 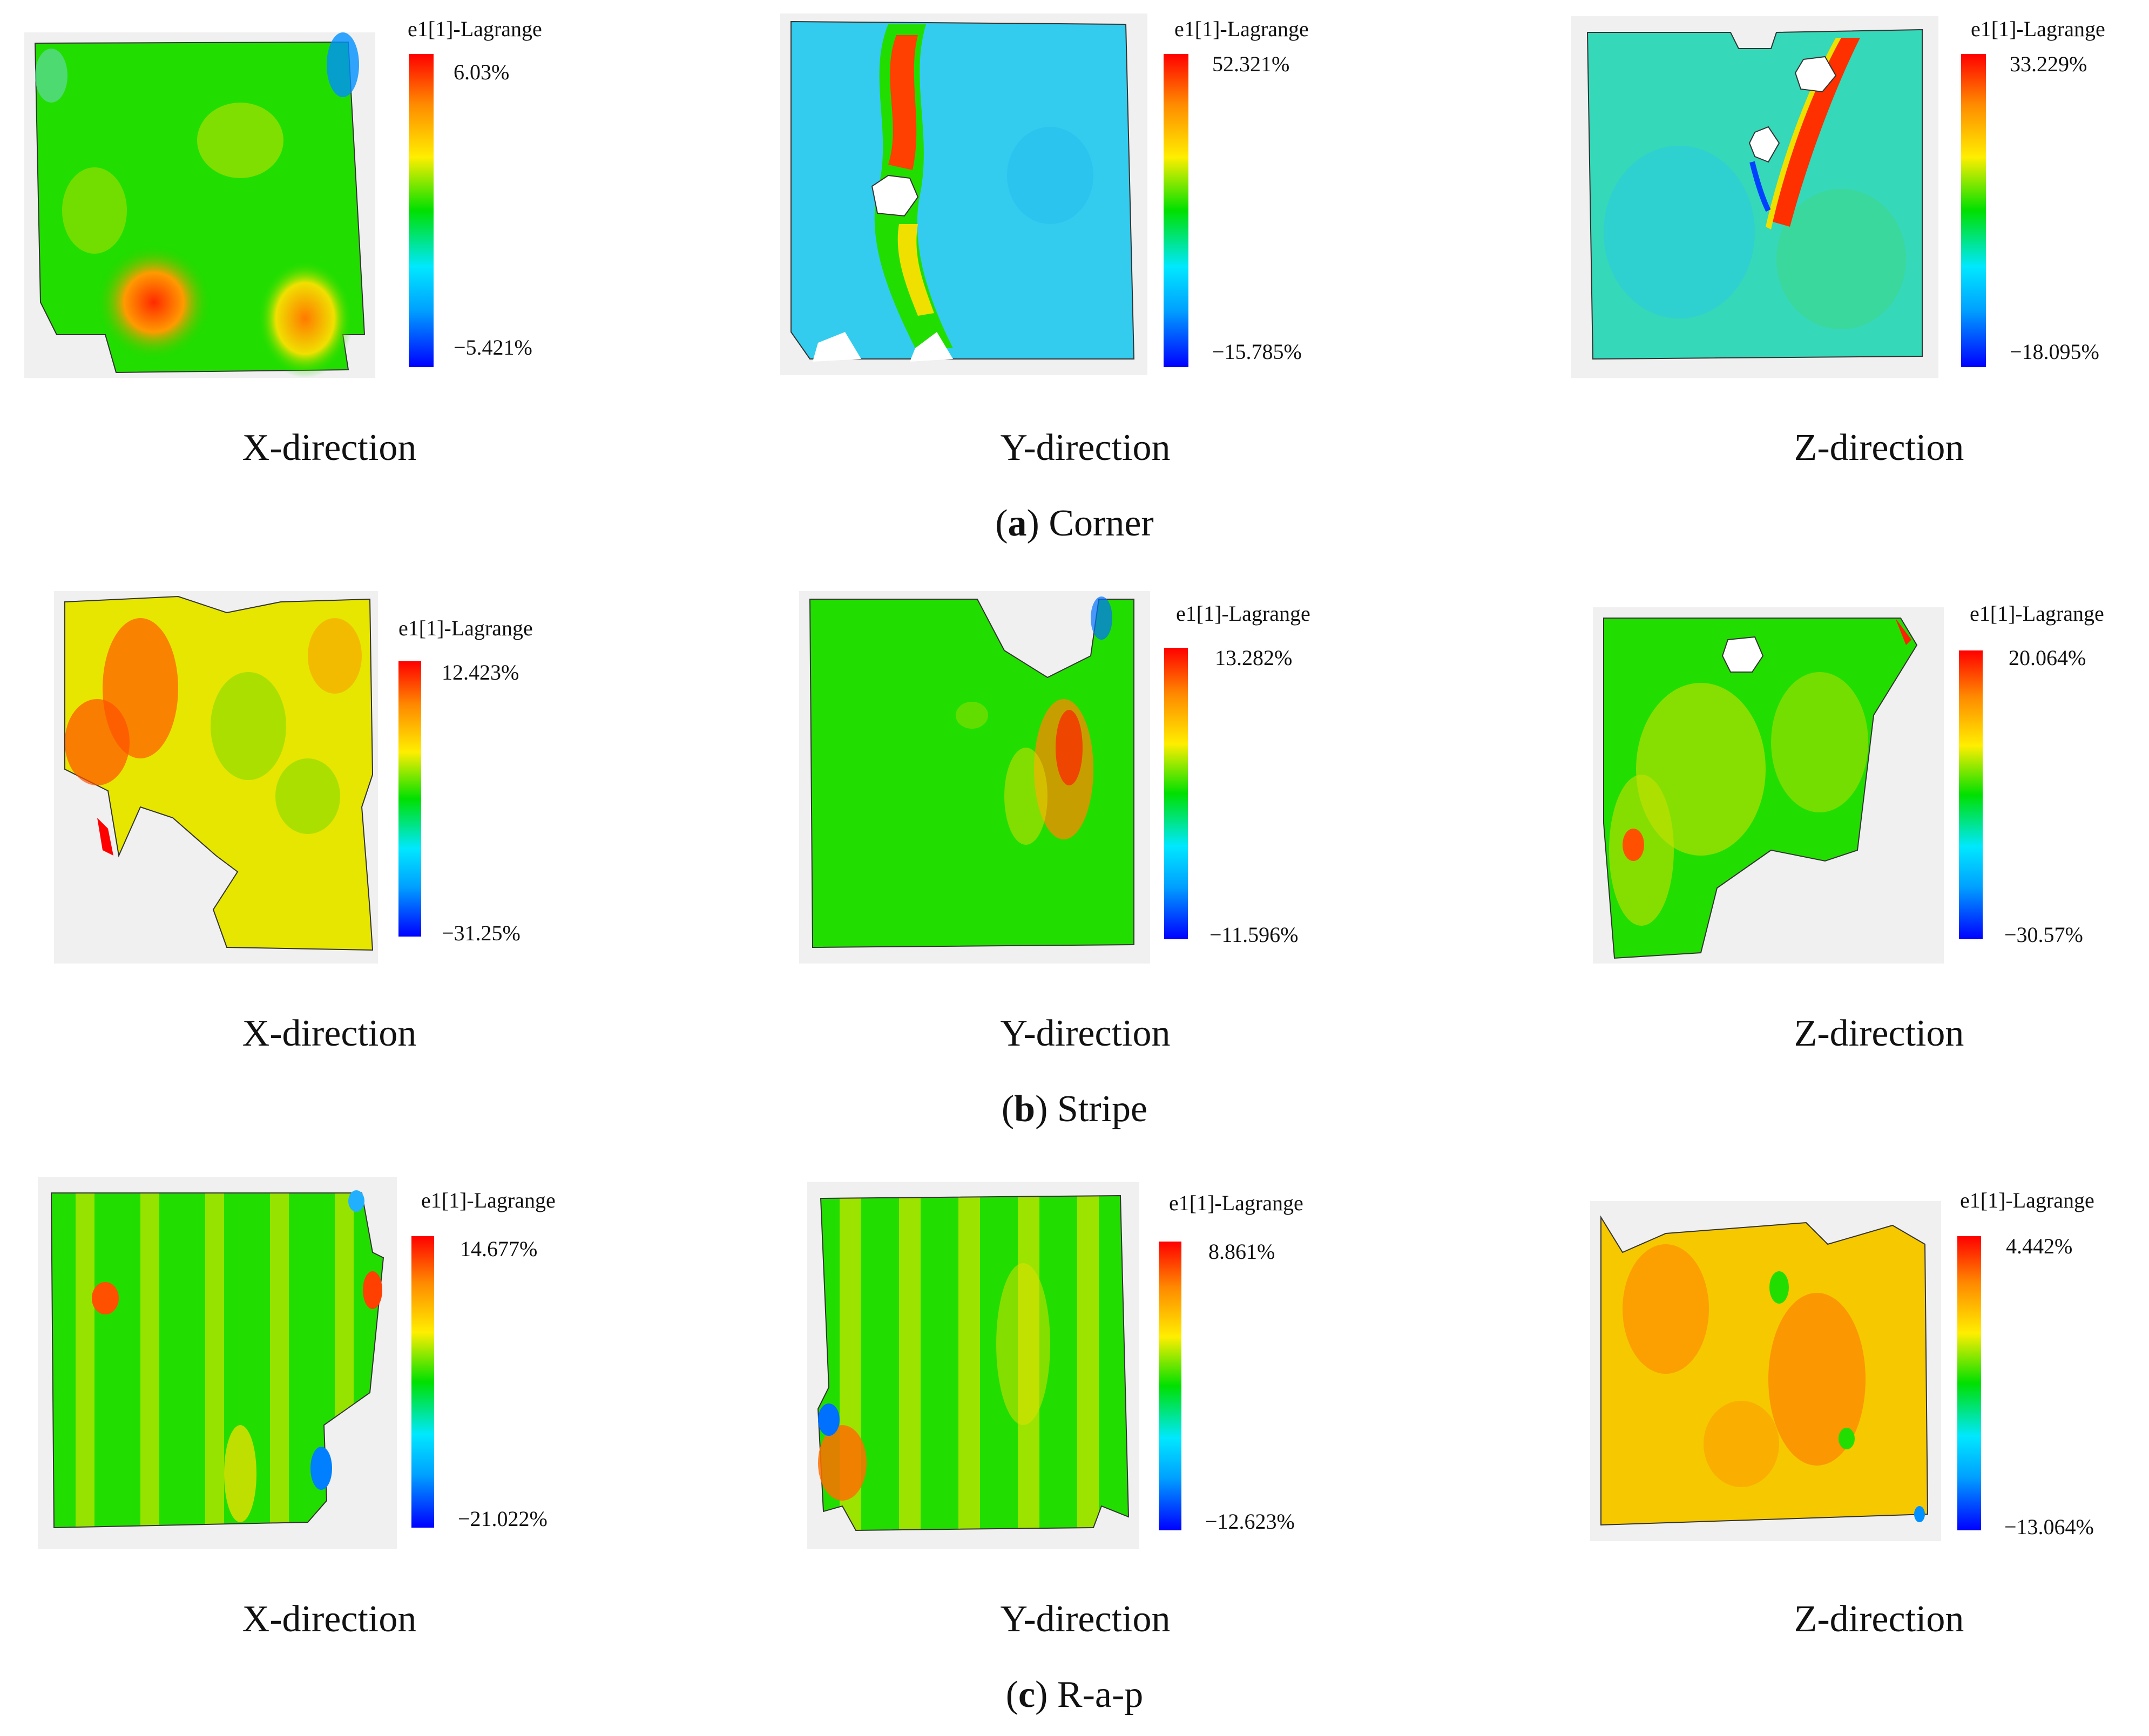 What do you see at coordinates (1251, 64) in the screenshot?
I see `legend-max-value: 52.321%` at bounding box center [1251, 64].